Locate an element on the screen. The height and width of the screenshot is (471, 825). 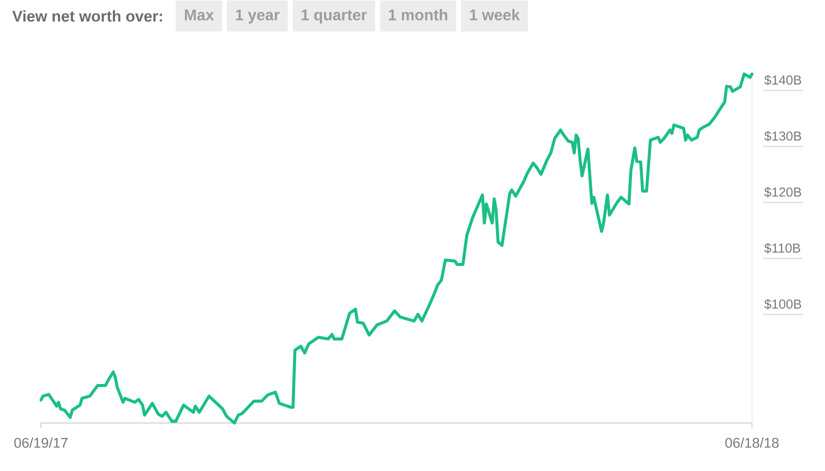
y-tick-label: $130B is located at coordinates (783, 136).